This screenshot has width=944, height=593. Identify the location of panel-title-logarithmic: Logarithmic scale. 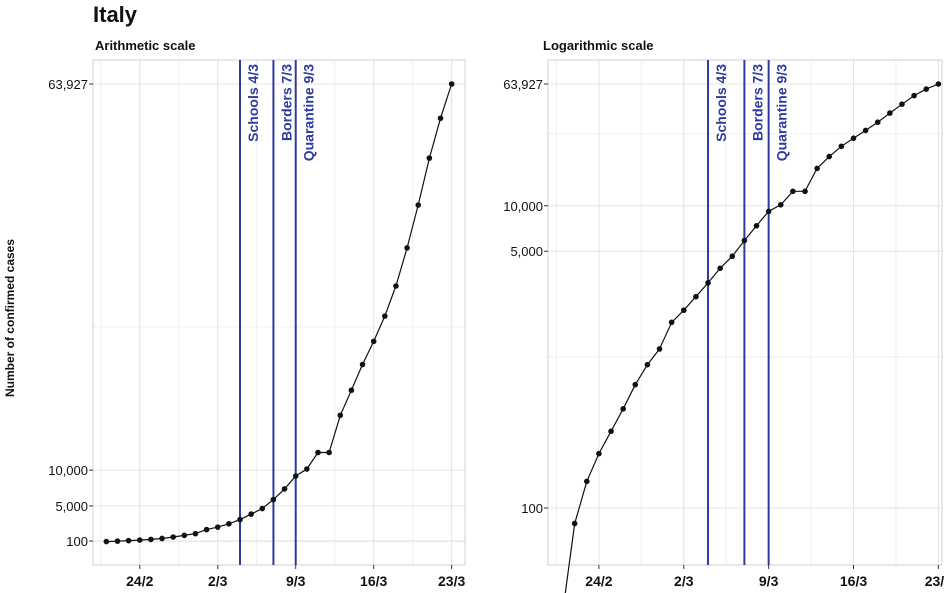
(598, 45).